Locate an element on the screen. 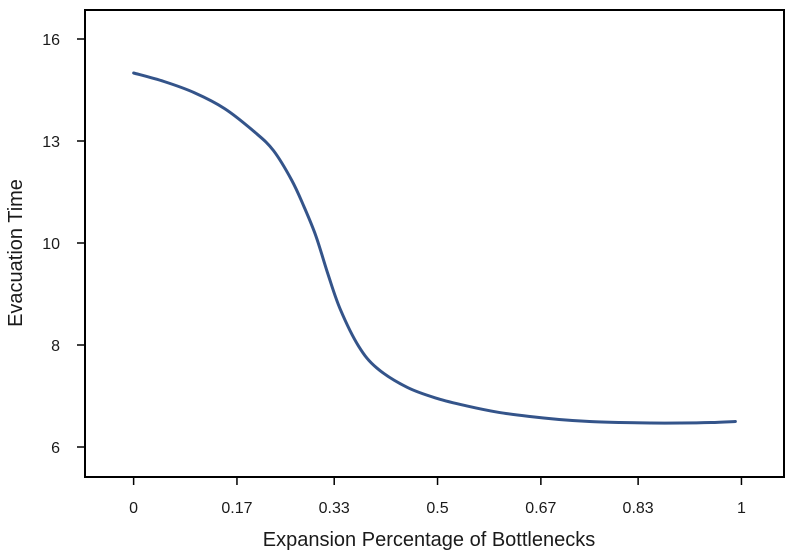 Image resolution: width=795 pixels, height=557 pixels. x-tick-label: 0.33 is located at coordinates (334, 508).